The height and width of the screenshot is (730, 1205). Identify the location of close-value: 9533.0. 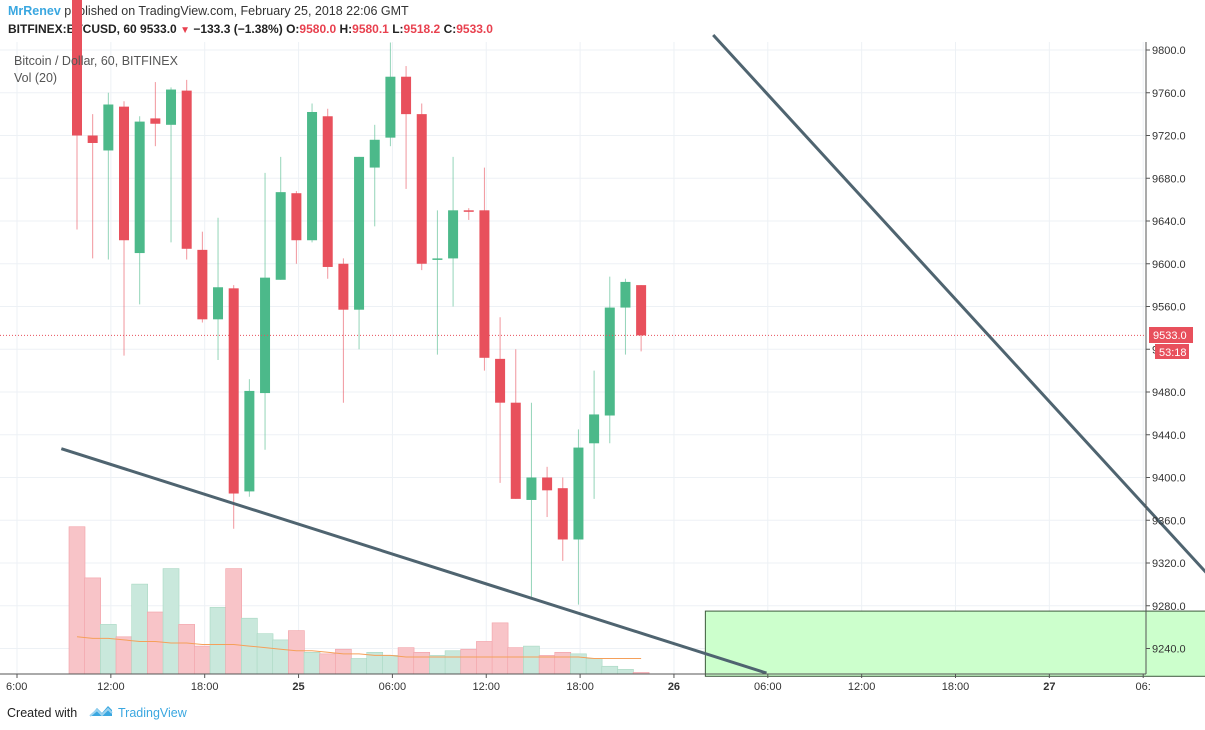
(474, 29).